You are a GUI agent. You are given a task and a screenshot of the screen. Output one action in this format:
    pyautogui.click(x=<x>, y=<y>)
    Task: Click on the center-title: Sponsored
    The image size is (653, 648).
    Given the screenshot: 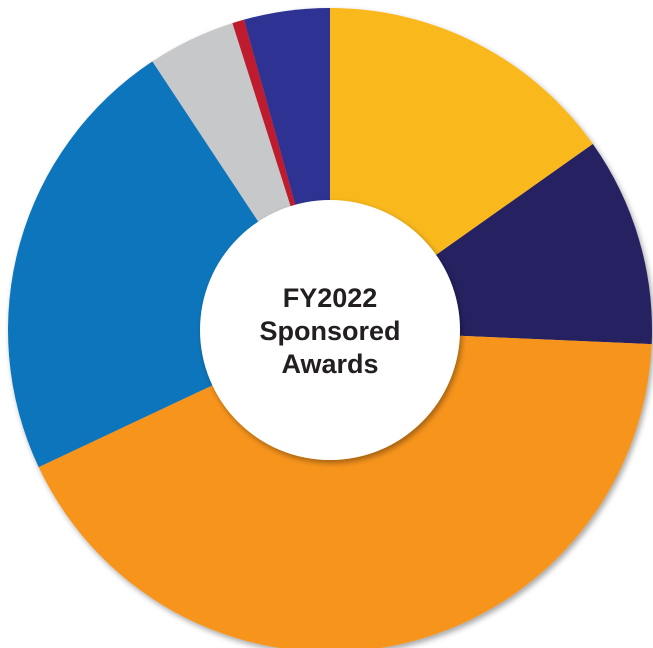 What is the action you would take?
    pyautogui.click(x=329, y=331)
    